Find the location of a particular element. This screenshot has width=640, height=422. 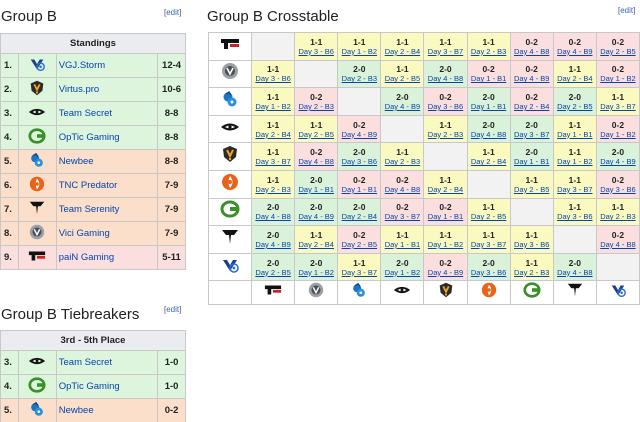

team-name-link: Virtus.pro is located at coordinates (107, 89).